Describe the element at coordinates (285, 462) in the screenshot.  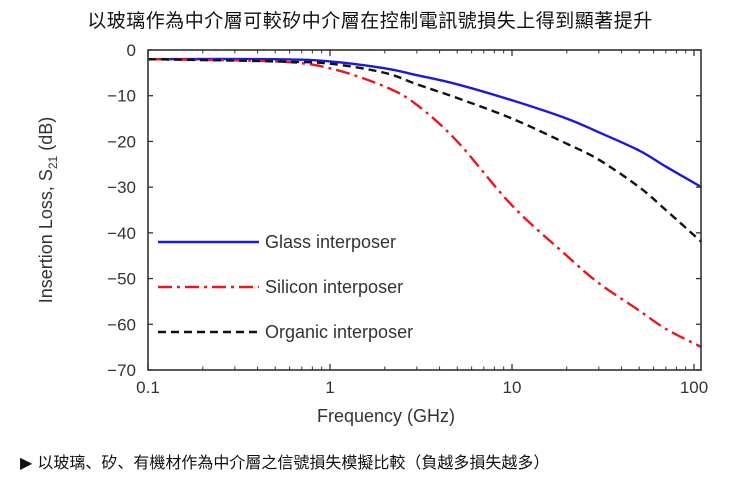
I see `figure-caption: ▶ 以玻璃、矽、有機材作為中介層之信號損失模擬比較（負越多損失越多）` at that location.